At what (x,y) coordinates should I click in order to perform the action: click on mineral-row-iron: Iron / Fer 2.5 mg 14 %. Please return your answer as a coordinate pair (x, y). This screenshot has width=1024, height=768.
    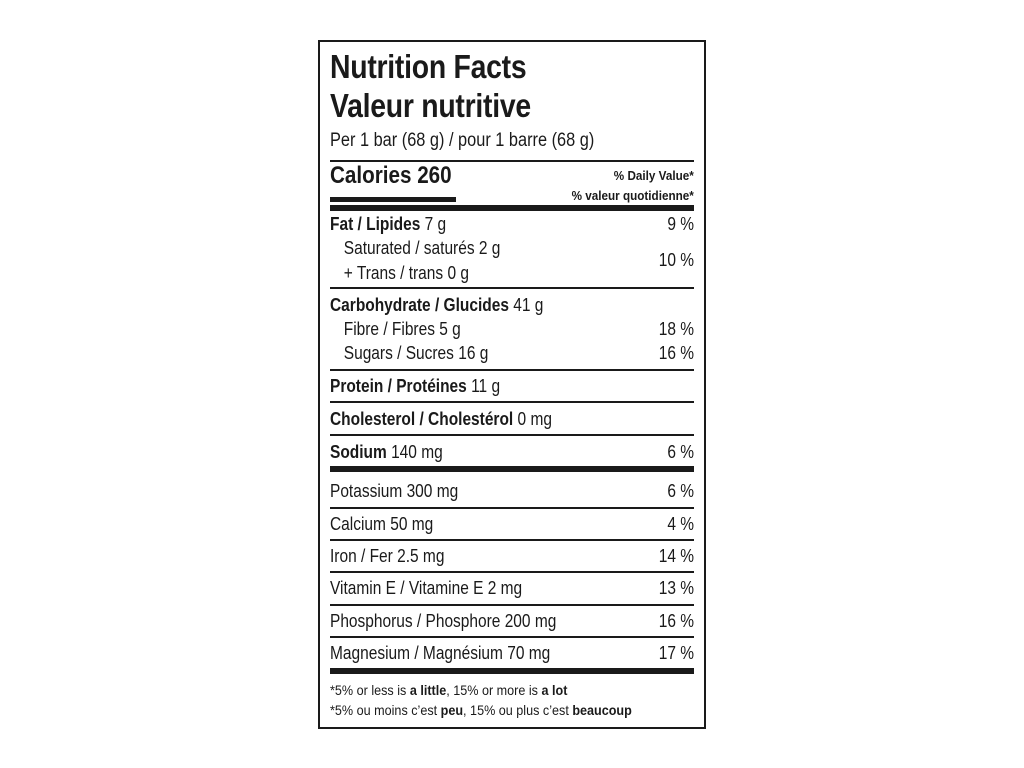
    Looking at the image, I should click on (512, 556).